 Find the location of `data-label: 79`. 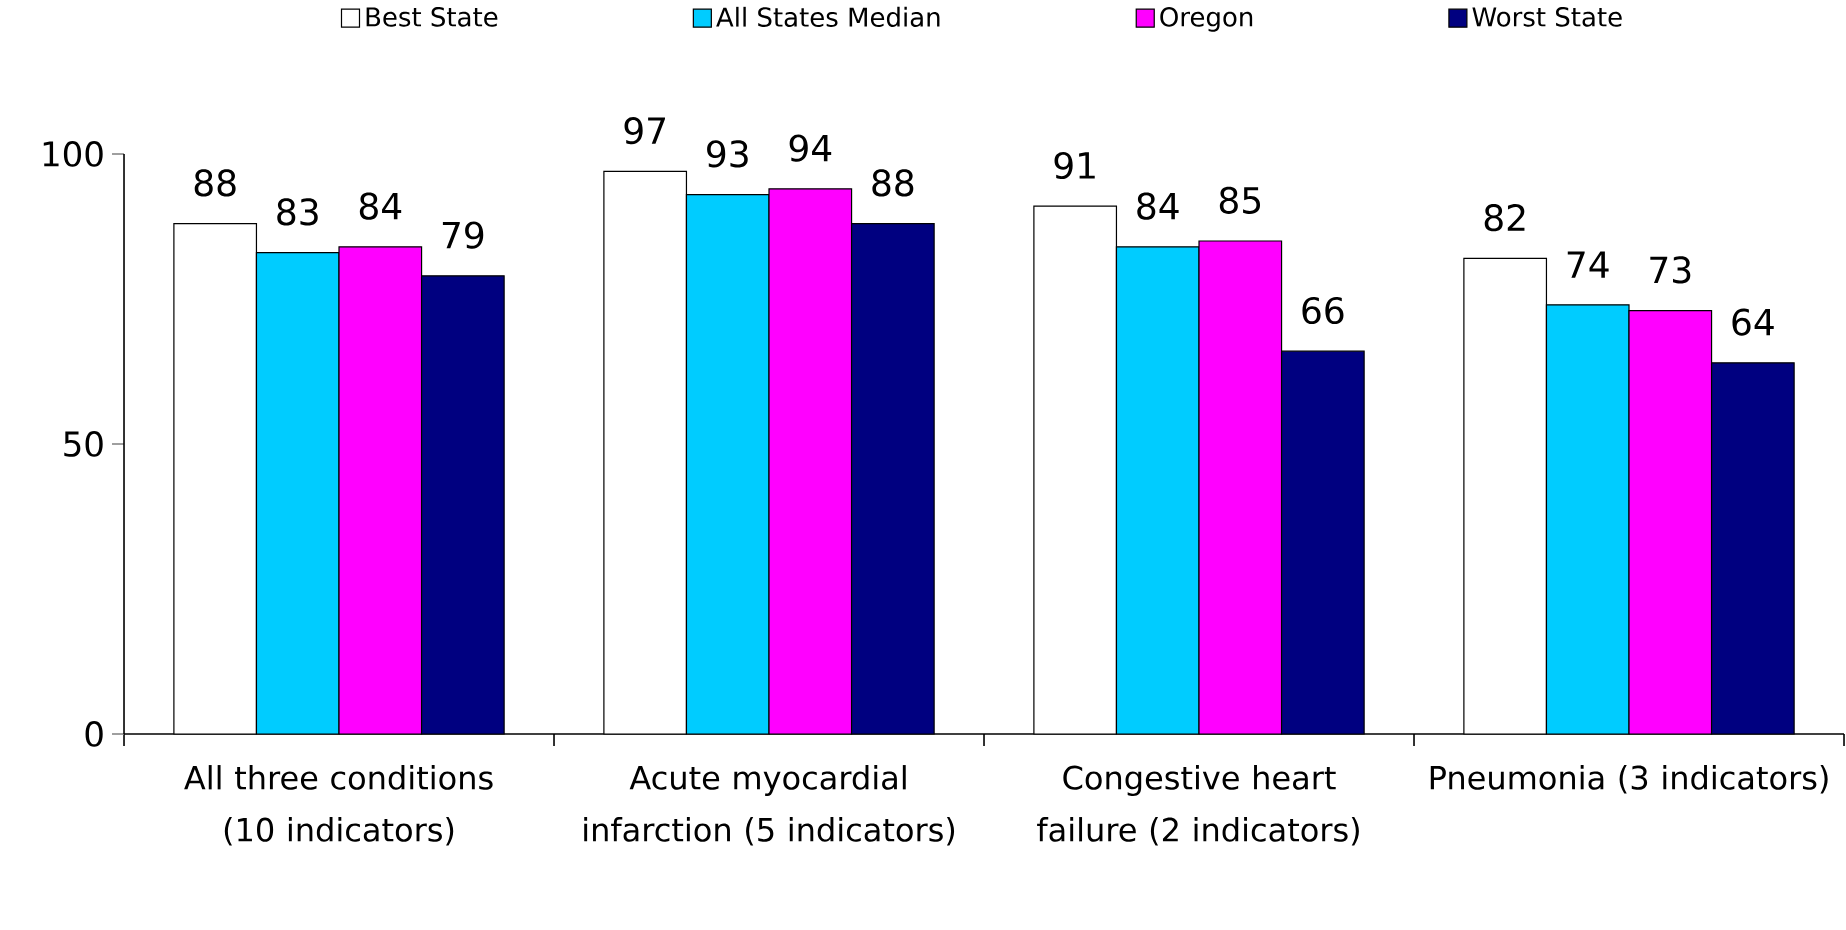

data-label: 79 is located at coordinates (463, 235).